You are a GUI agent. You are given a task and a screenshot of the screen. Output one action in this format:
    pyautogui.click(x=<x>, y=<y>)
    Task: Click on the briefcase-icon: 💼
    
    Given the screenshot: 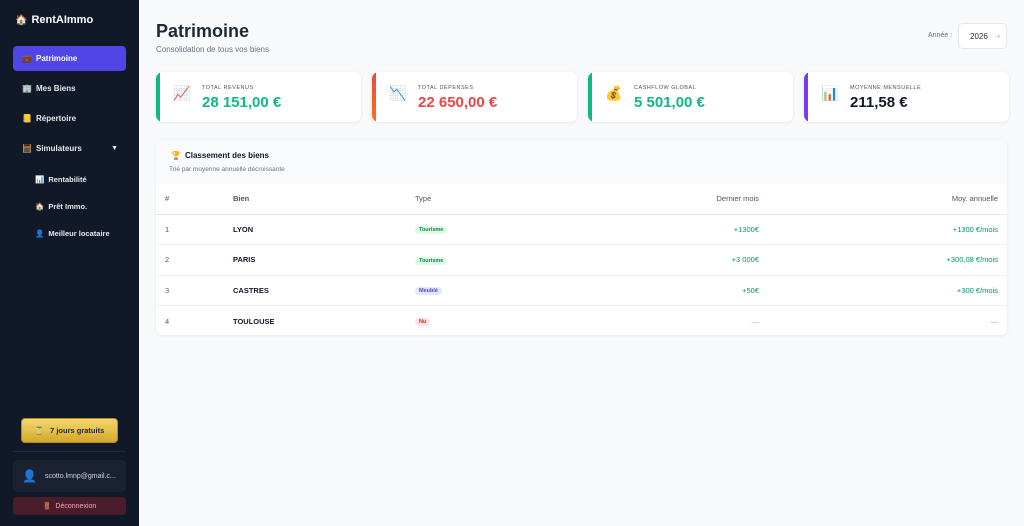 What is the action you would take?
    pyautogui.click(x=27, y=58)
    